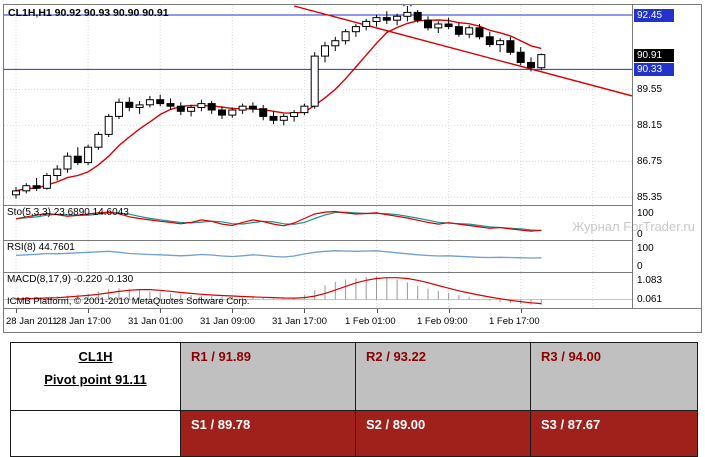 The image size is (705, 457). I want to click on time-axis-label: 28 Jan 17:00, so click(83, 321).